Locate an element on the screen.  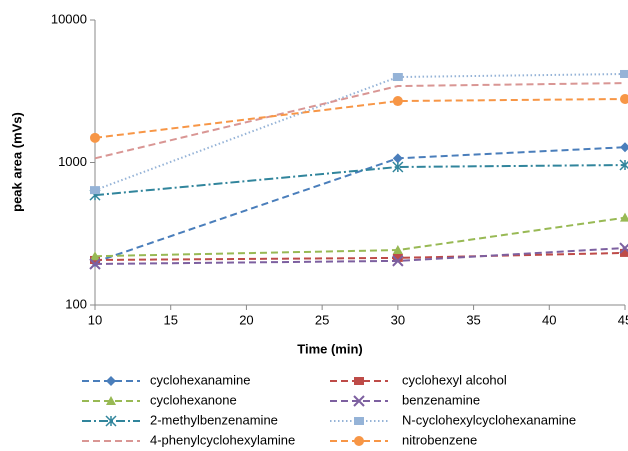
y-tick-label: 1000 is located at coordinates (72, 161).